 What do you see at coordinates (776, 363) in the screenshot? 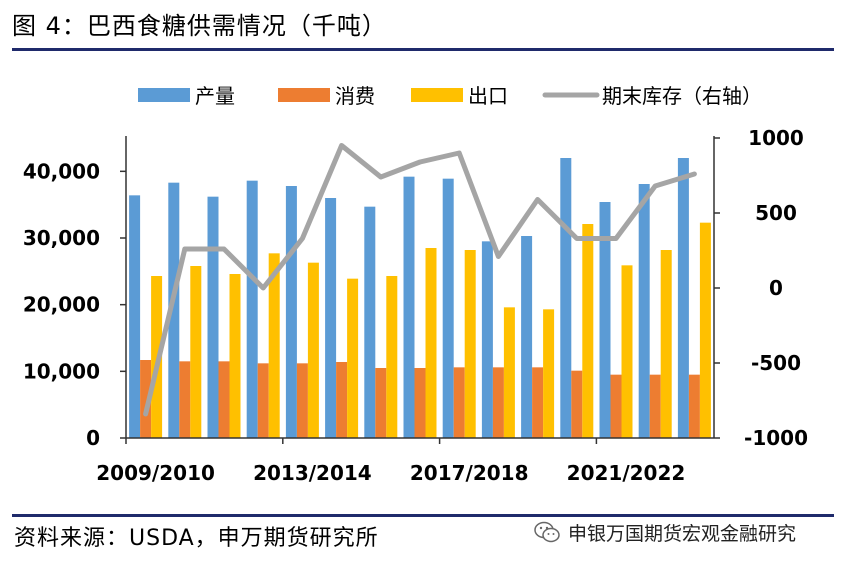
I see `right-tick-label: -500` at bounding box center [776, 363].